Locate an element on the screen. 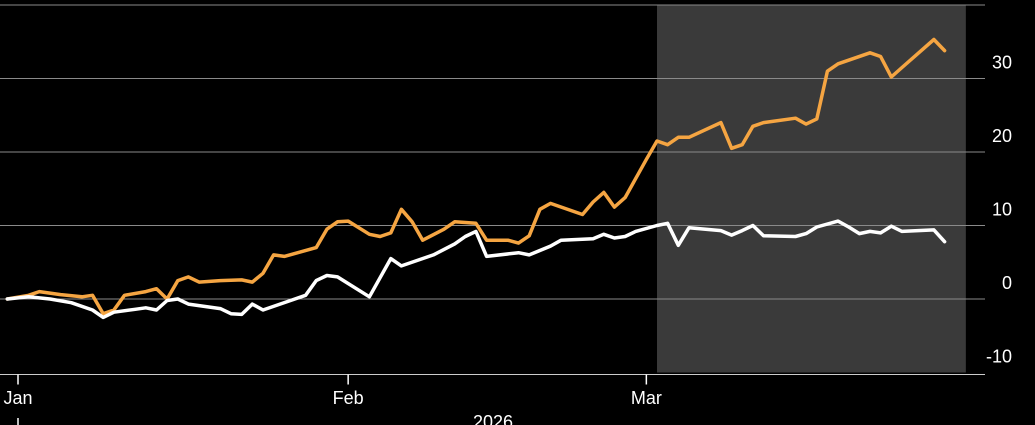  y-tick-label: -10 is located at coordinates (999, 357).